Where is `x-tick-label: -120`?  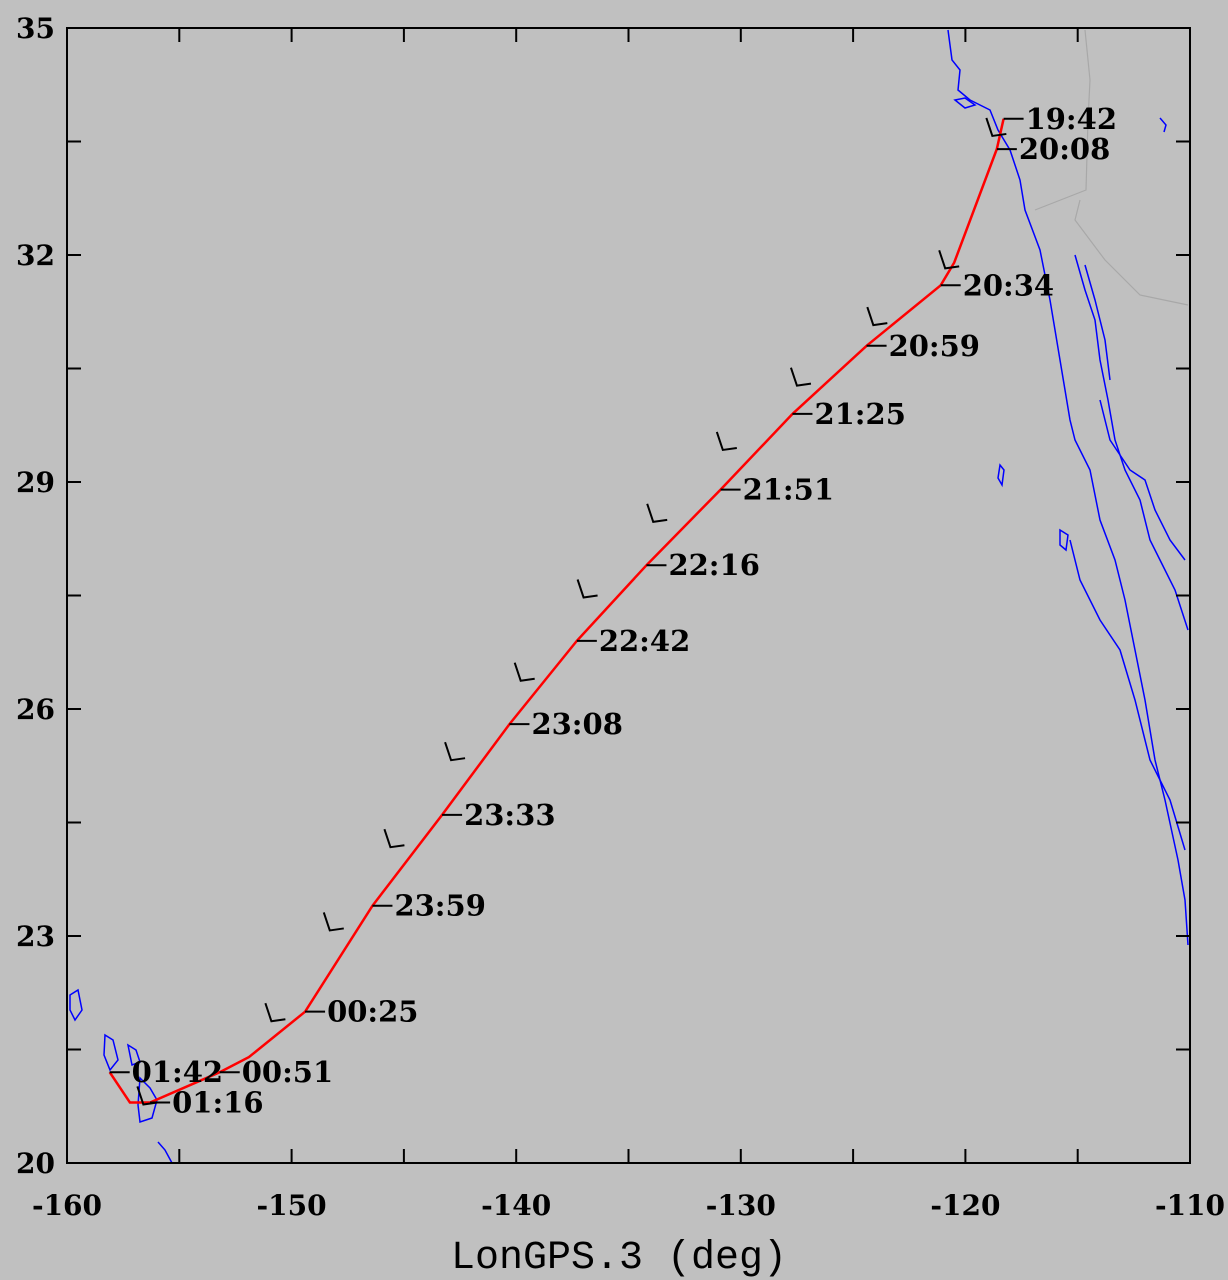
x-tick-label: -120 is located at coordinates (965, 1205).